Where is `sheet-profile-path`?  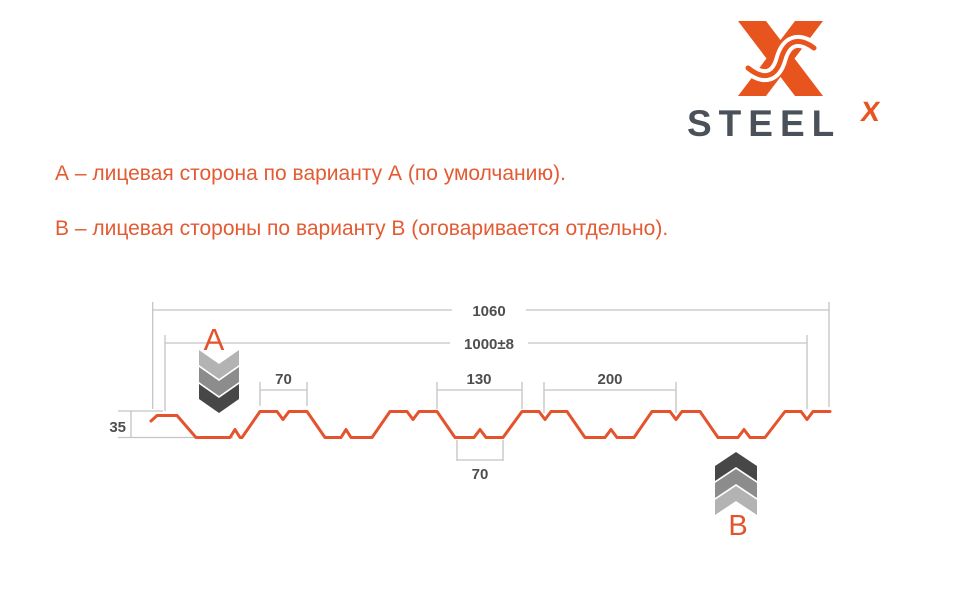 sheet-profile-path is located at coordinates (490, 424).